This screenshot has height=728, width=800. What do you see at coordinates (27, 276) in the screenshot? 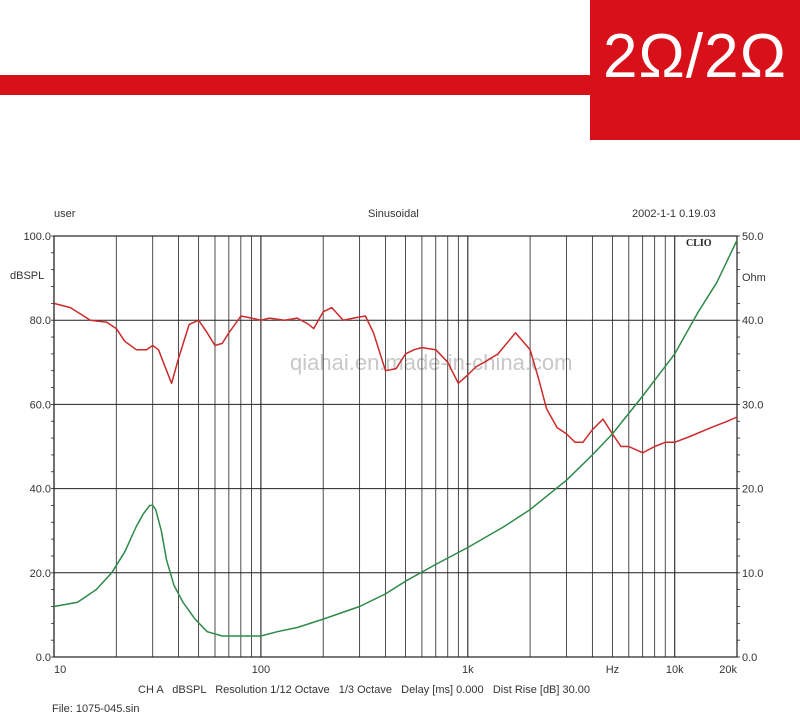
I see `left-axis-label: dBSPL` at bounding box center [27, 276].